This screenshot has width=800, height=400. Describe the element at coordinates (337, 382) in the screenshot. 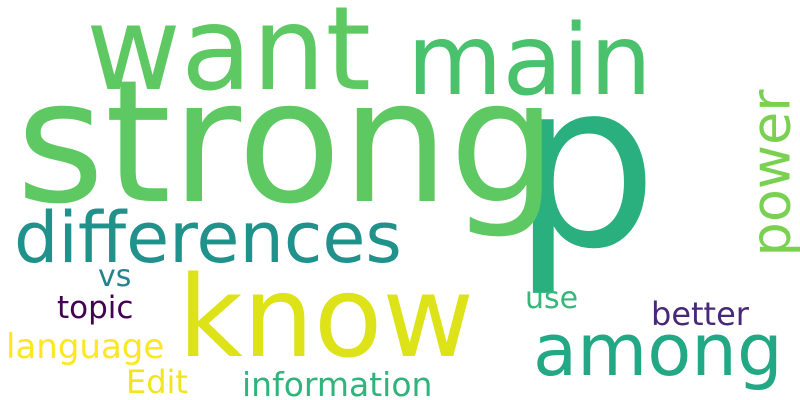

I see `word-information: information` at that location.